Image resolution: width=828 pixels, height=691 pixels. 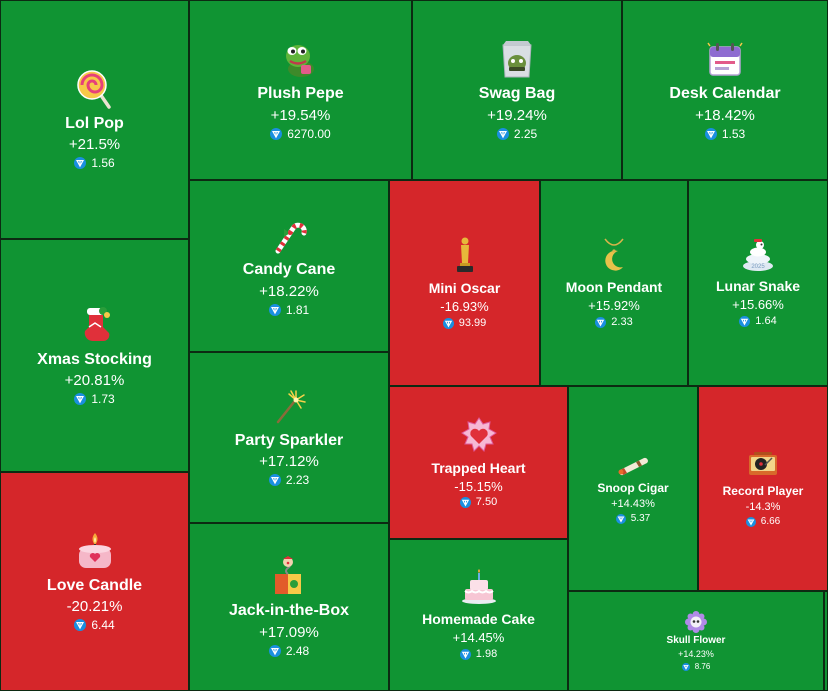 What do you see at coordinates (696, 654) in the screenshot?
I see `price-change: +14.23%` at bounding box center [696, 654].